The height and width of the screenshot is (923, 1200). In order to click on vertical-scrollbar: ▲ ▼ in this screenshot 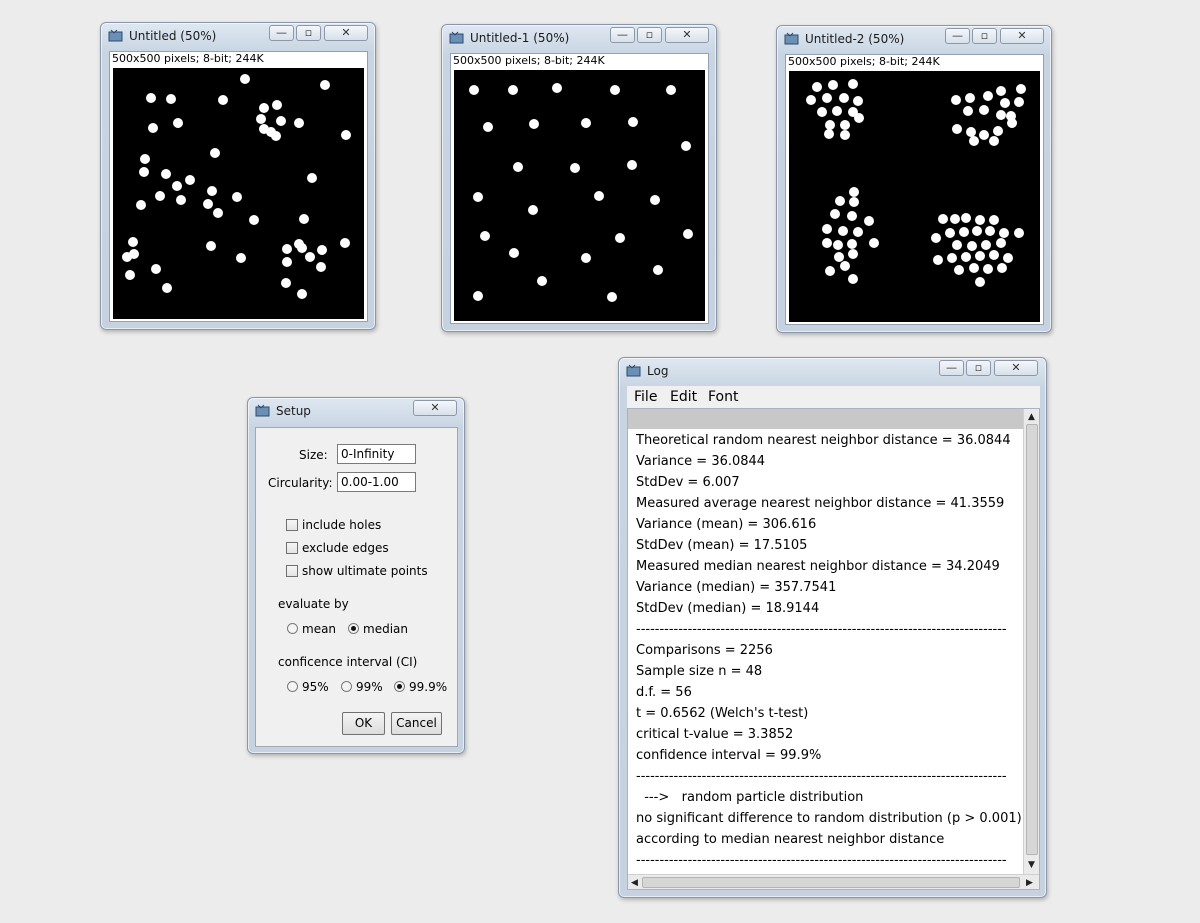, I will do `click(1031, 641)`.